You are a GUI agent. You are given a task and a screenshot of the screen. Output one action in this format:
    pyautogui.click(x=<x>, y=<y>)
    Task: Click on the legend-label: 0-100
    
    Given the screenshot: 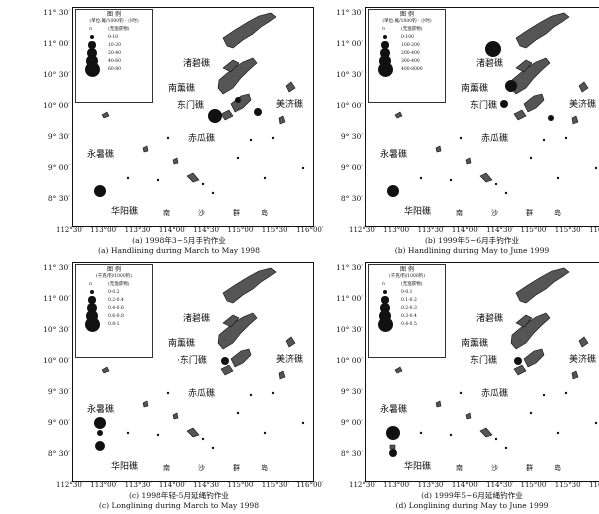 What is the action you would take?
    pyautogui.click(x=407, y=37)
    